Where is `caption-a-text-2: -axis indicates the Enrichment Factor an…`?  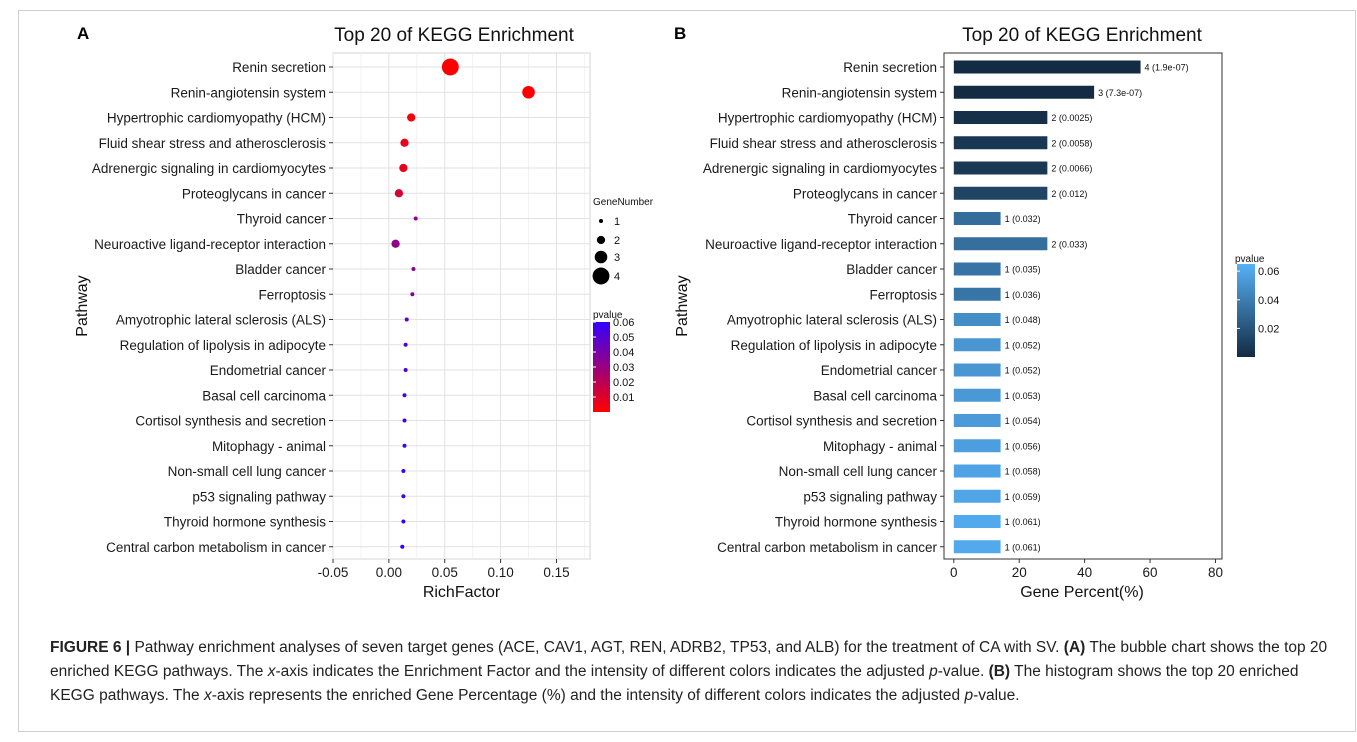
caption-a-text-2: -axis indicates the Enrichment Factor an… is located at coordinates (602, 671).